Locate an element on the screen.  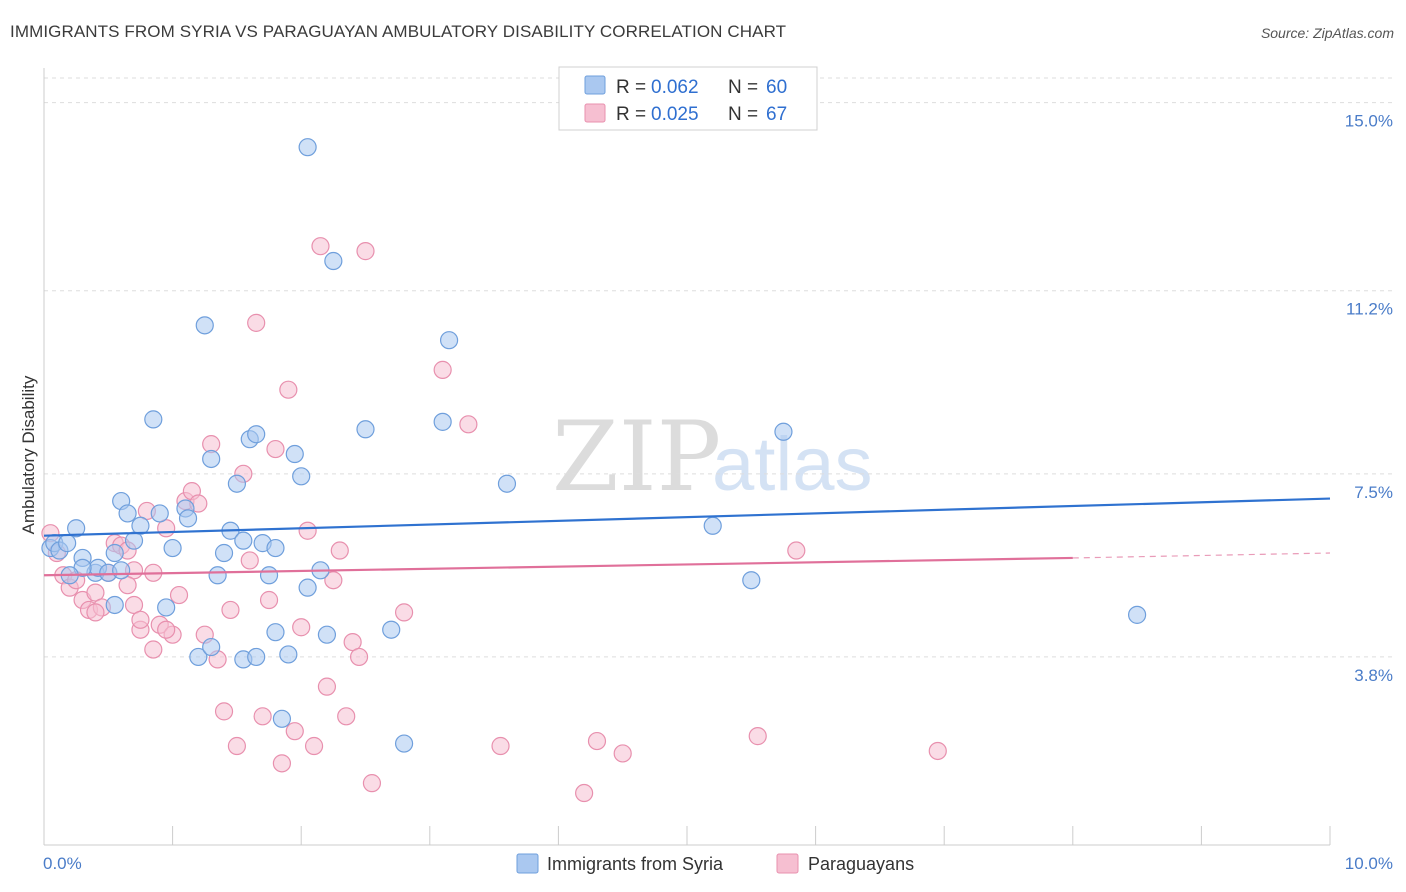
series-legend-label-syria: Immigrants from Syria is located at coordinates (635, 864).